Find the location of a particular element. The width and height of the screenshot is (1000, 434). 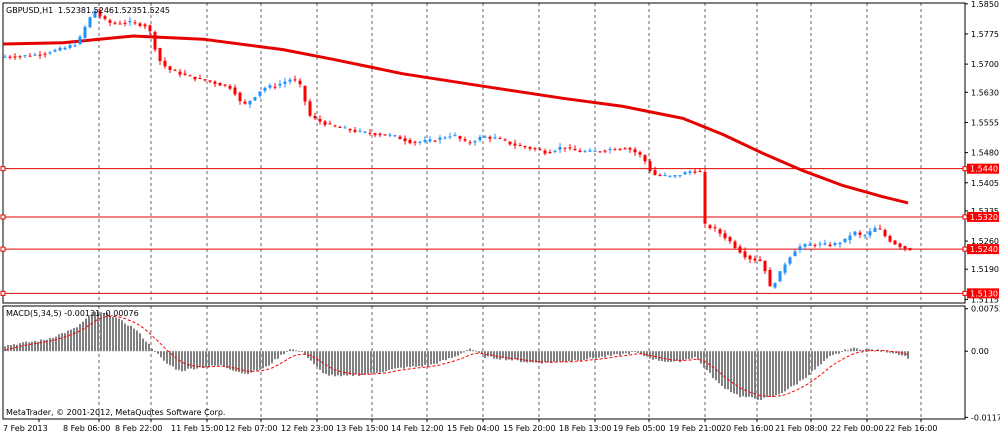

x-tick-label: 8 Feb 22:00 is located at coordinates (138, 428).